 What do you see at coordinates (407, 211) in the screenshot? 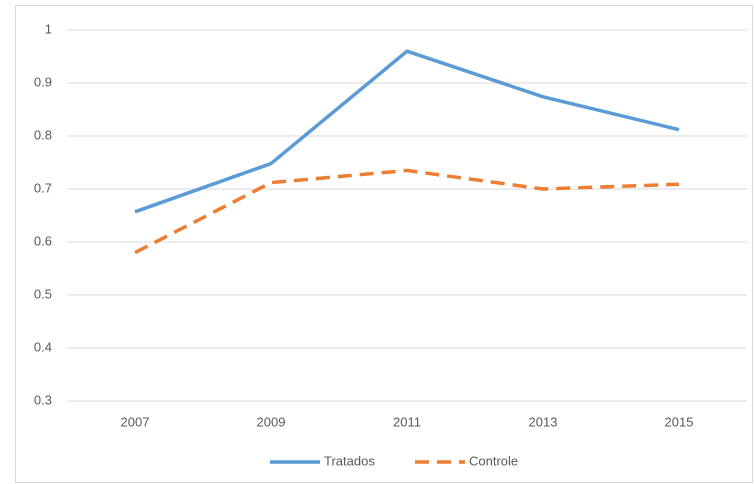
I see `series-line` at bounding box center [407, 211].